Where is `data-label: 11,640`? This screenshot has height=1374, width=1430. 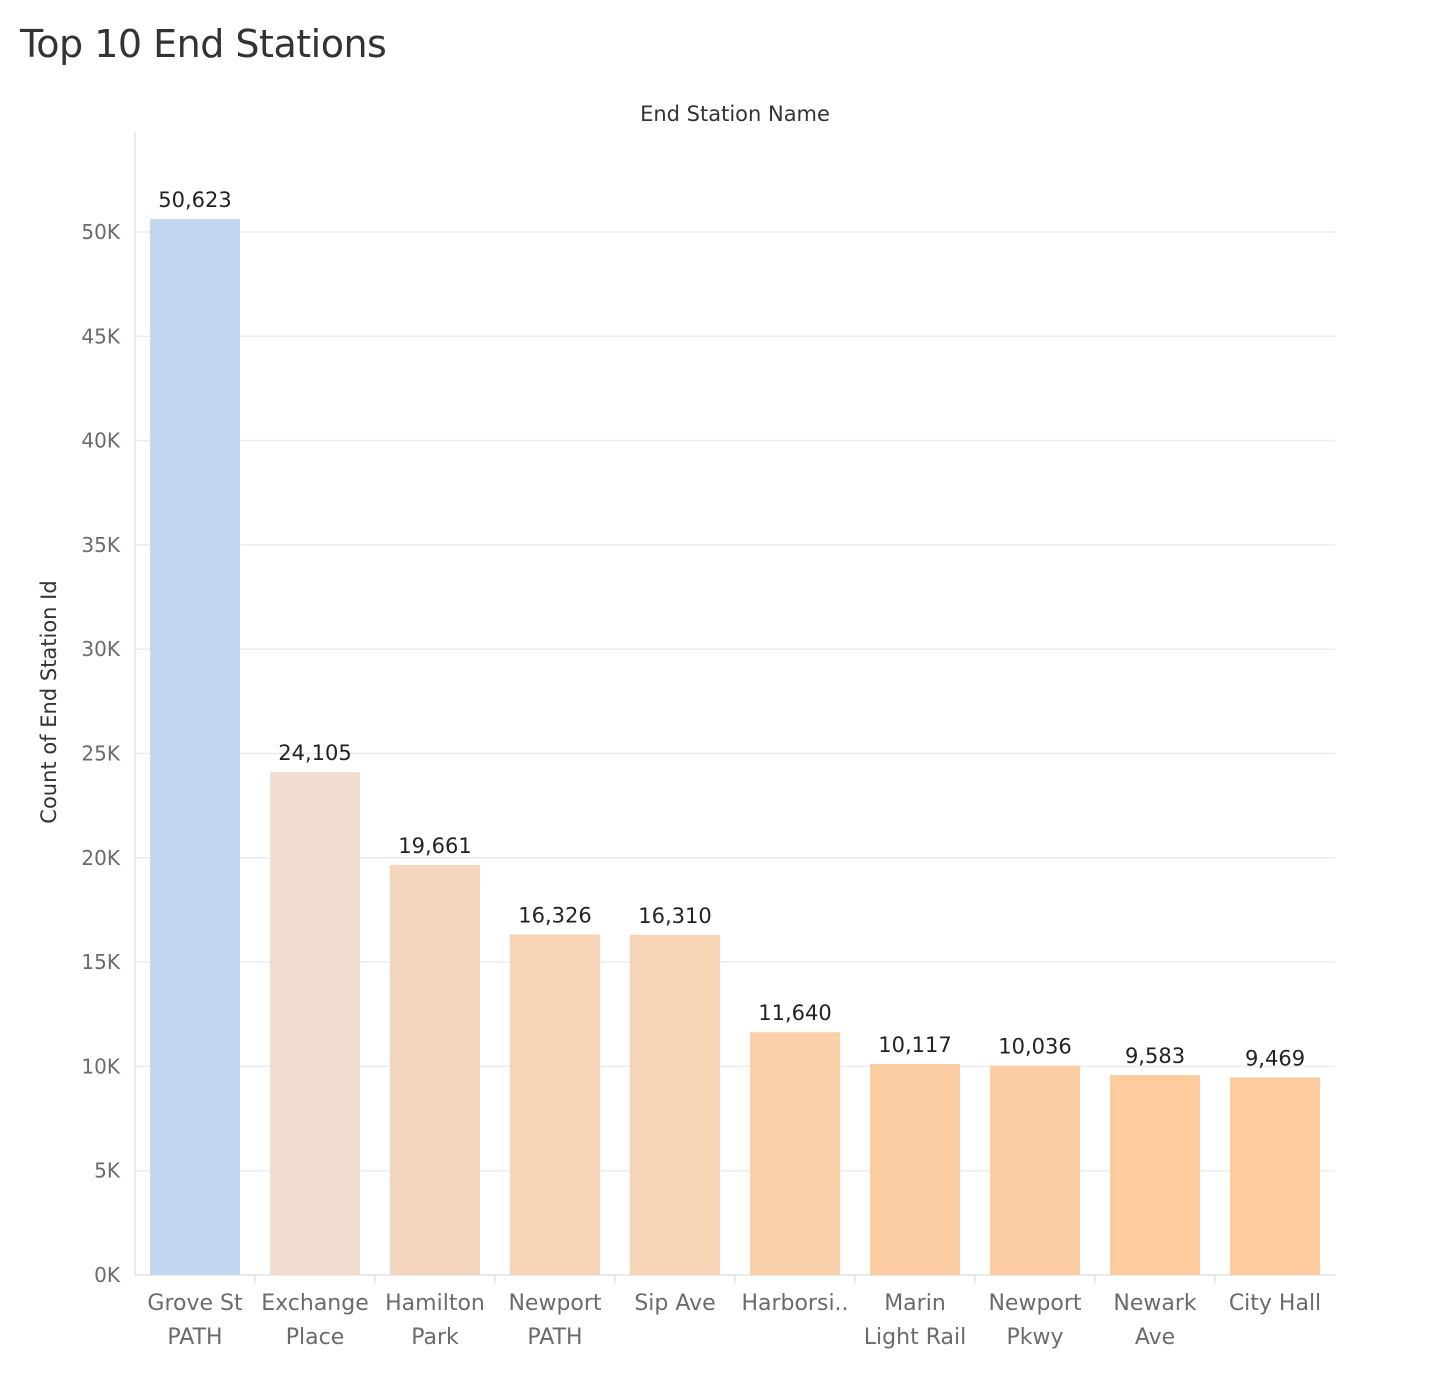
data-label: 11,640 is located at coordinates (794, 1013).